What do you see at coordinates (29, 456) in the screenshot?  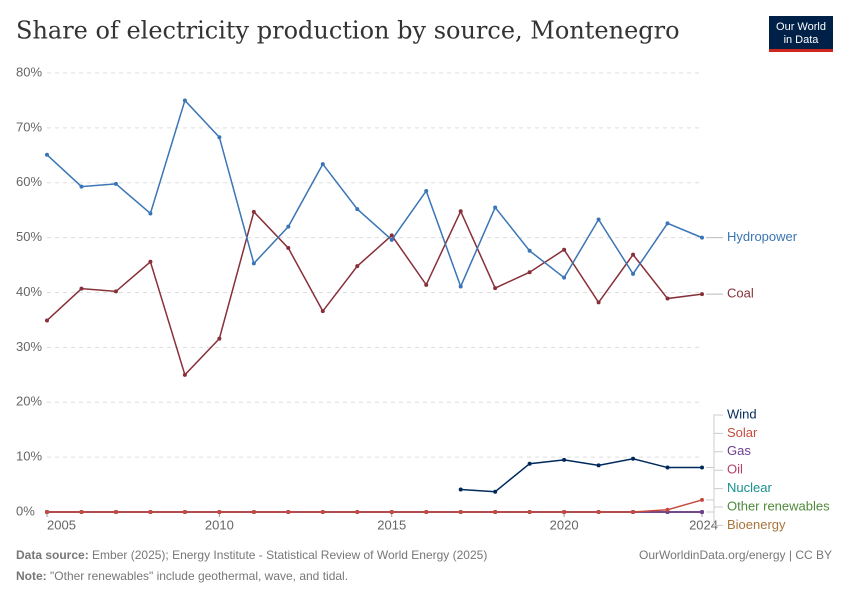 I see `y-tick-label: 10%` at bounding box center [29, 456].